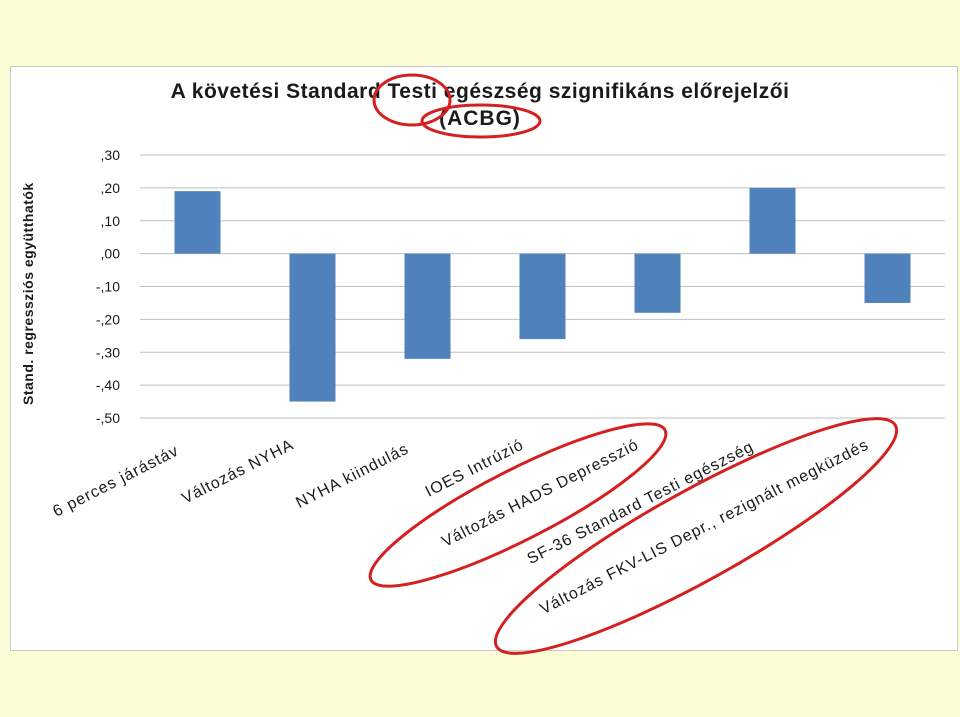 This screenshot has width=960, height=717. What do you see at coordinates (352, 476) in the screenshot?
I see `x-tick-label: NYHA kiindulás` at bounding box center [352, 476].